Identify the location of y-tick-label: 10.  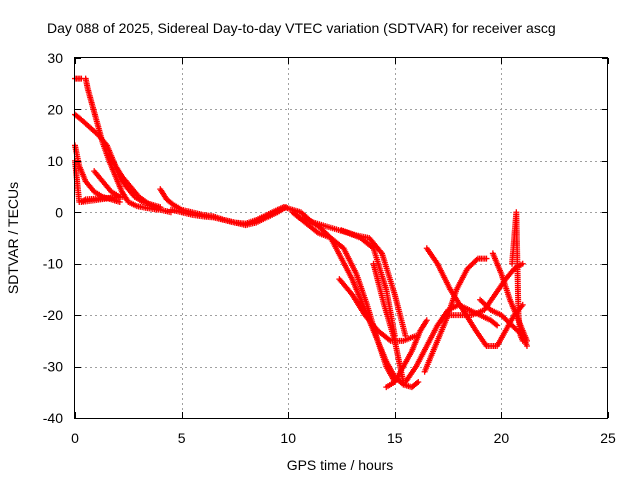
(55, 161).